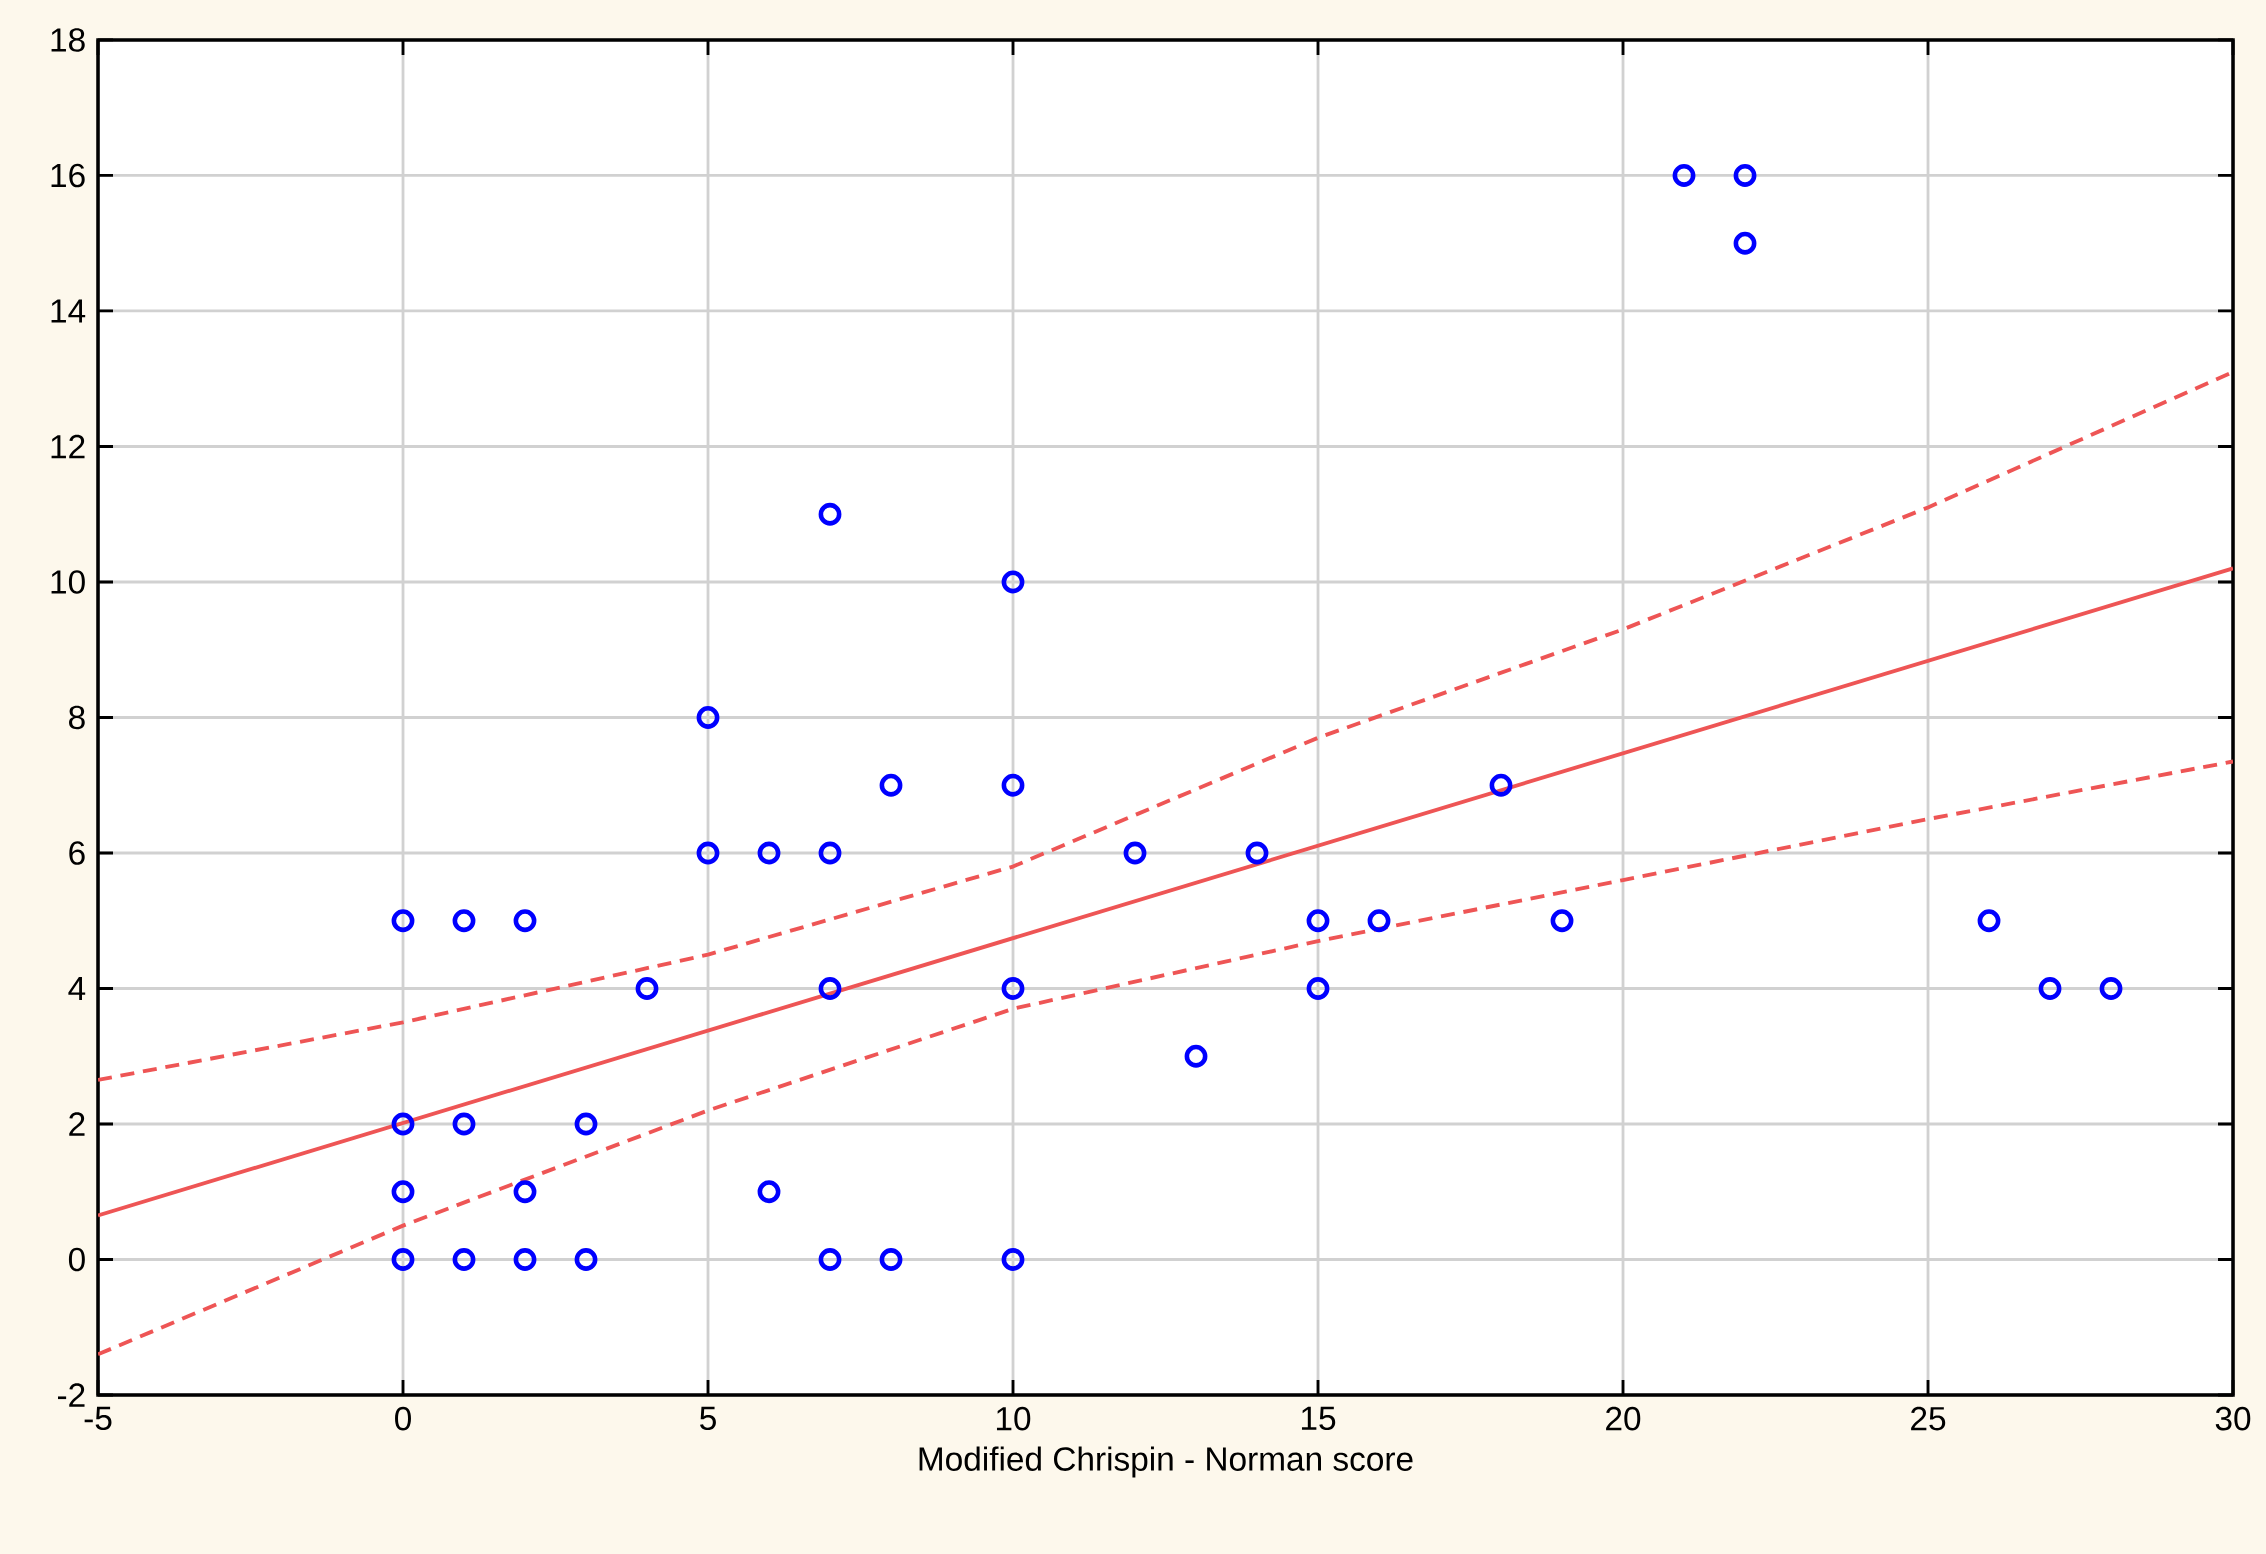 The width and height of the screenshot is (2266, 1554). I want to click on x-tick-label: 5, so click(708, 1418).